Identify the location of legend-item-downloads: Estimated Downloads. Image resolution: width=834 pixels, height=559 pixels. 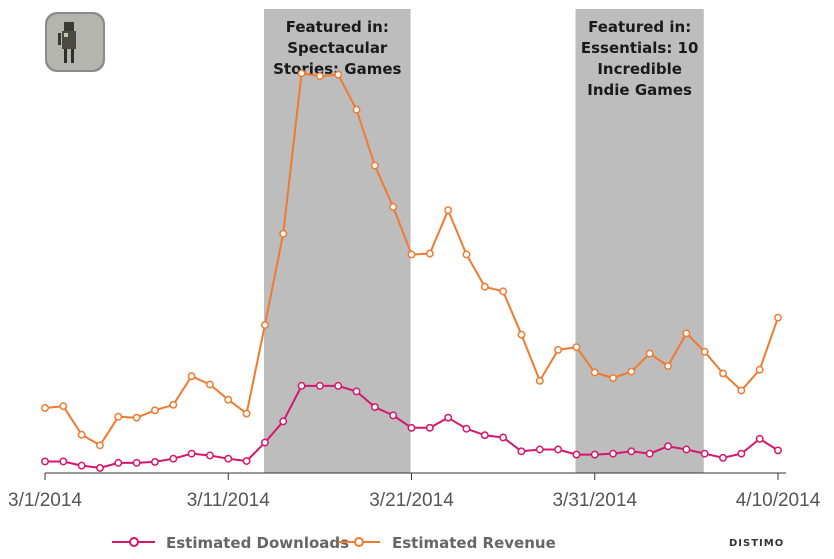
(230, 543).